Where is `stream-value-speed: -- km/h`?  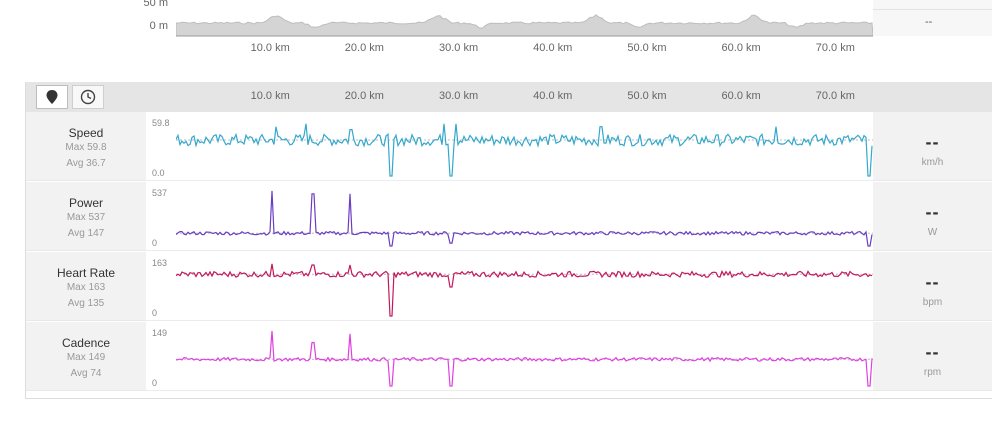
stream-value-speed: -- km/h is located at coordinates (932, 146).